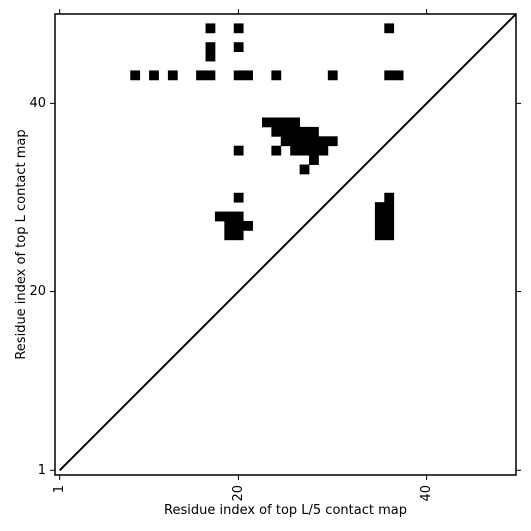 The height and width of the screenshot is (531, 531). What do you see at coordinates (37, 103) in the screenshot?
I see `y-tick-label: 40` at bounding box center [37, 103].